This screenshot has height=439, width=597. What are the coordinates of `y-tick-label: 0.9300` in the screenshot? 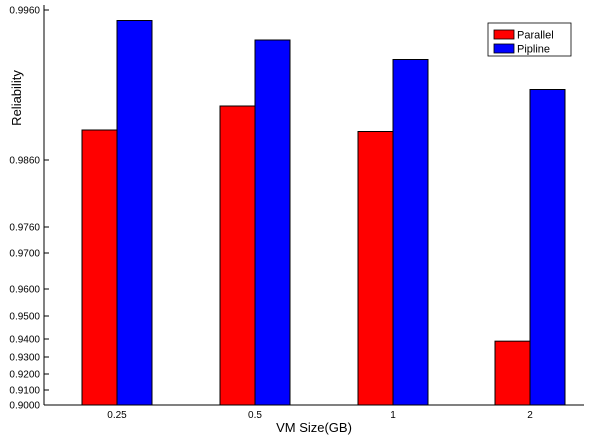 It's located at (24, 358).